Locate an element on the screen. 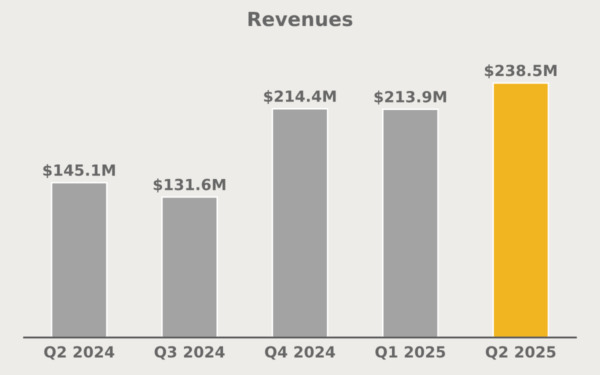 The width and height of the screenshot is (600, 375). data-label: $145.1M is located at coordinates (79, 171).